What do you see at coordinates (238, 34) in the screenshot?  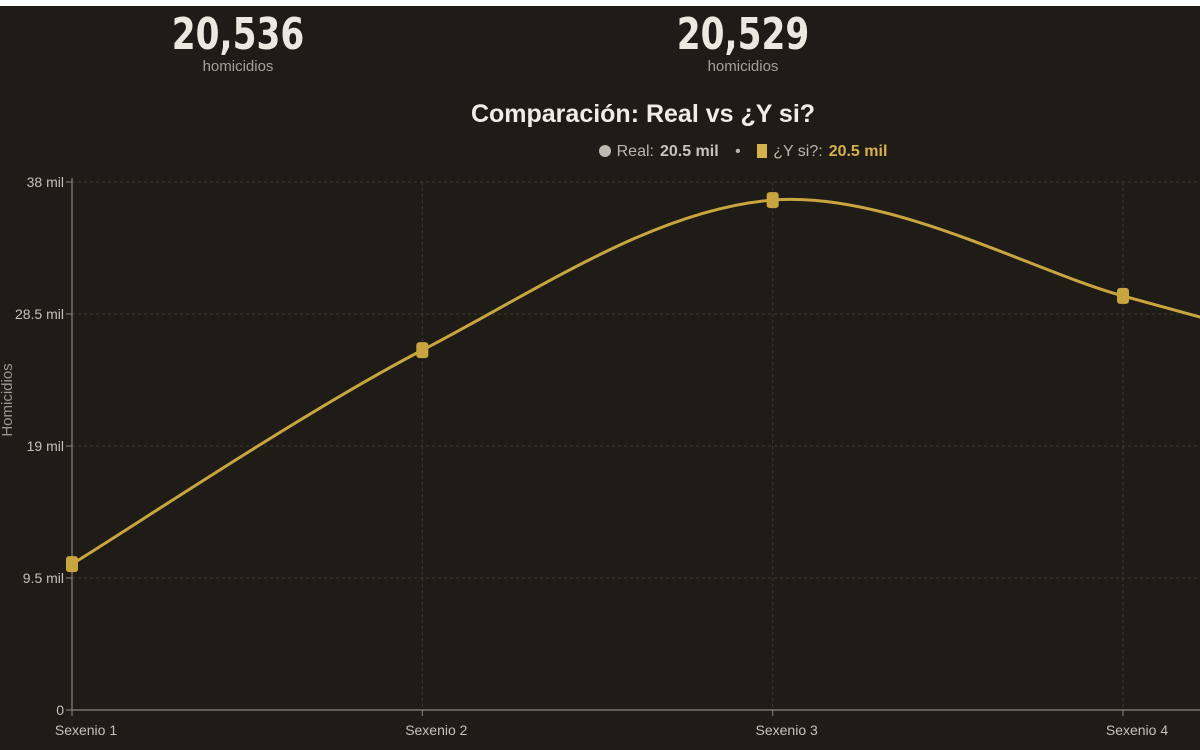 I see `real-stat-value: 20,536` at bounding box center [238, 34].